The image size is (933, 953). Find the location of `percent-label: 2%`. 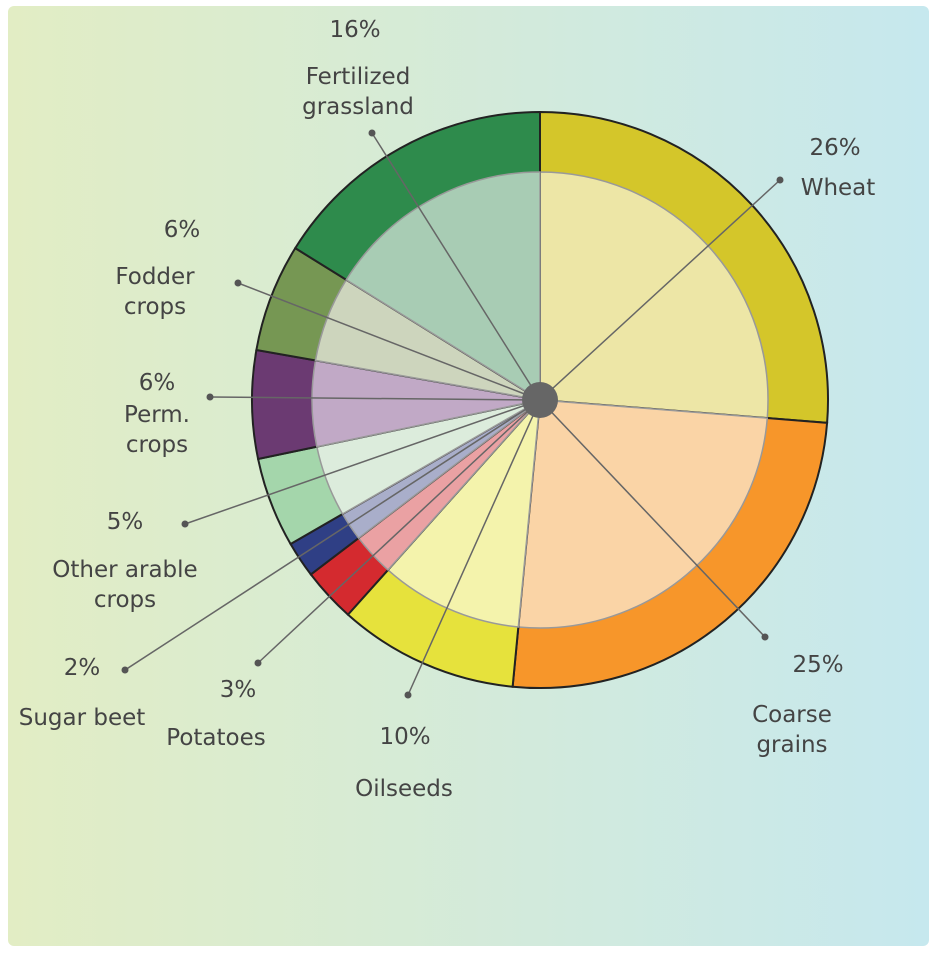

percent-label: 2% is located at coordinates (82, 668).